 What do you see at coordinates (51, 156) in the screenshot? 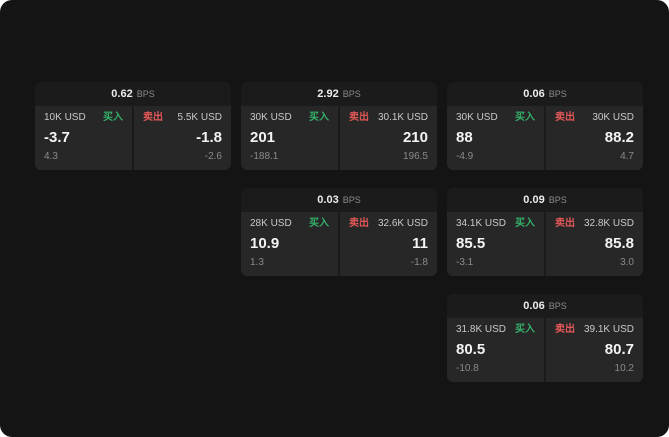
I see `bid-delta: 4.3` at bounding box center [51, 156].